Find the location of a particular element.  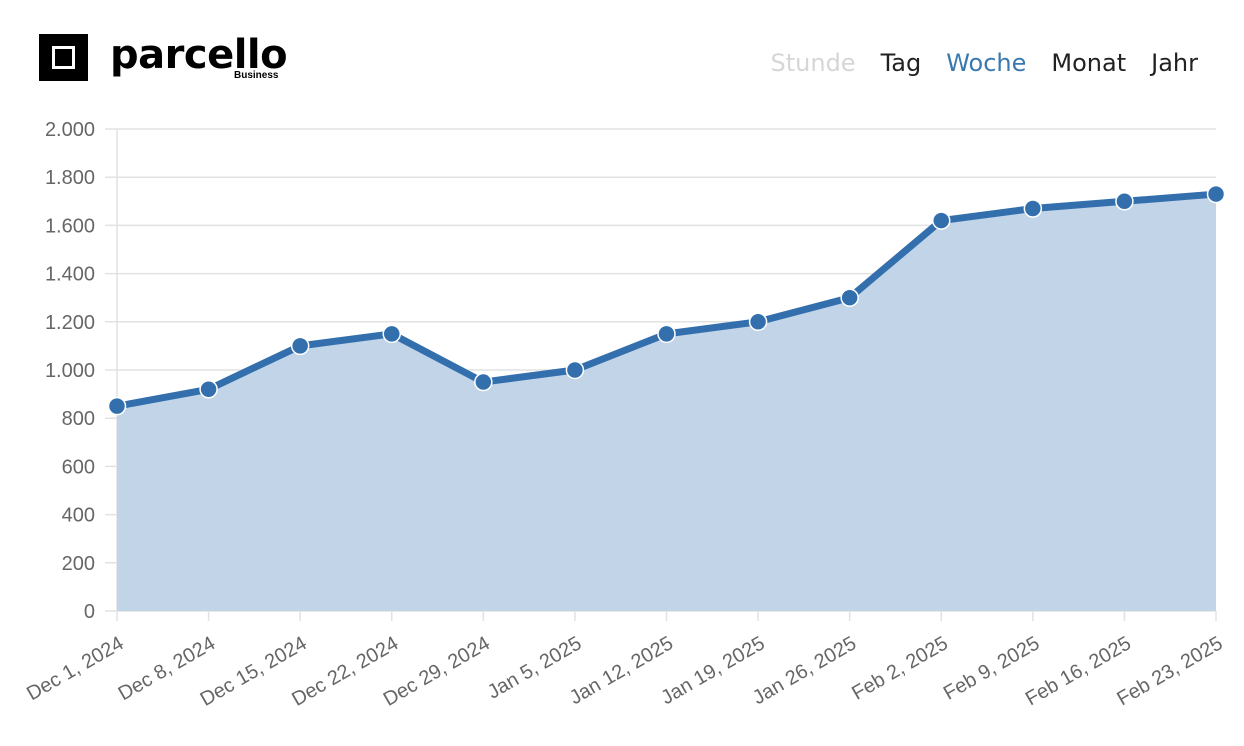

brand-name: parcello is located at coordinates (199, 55).